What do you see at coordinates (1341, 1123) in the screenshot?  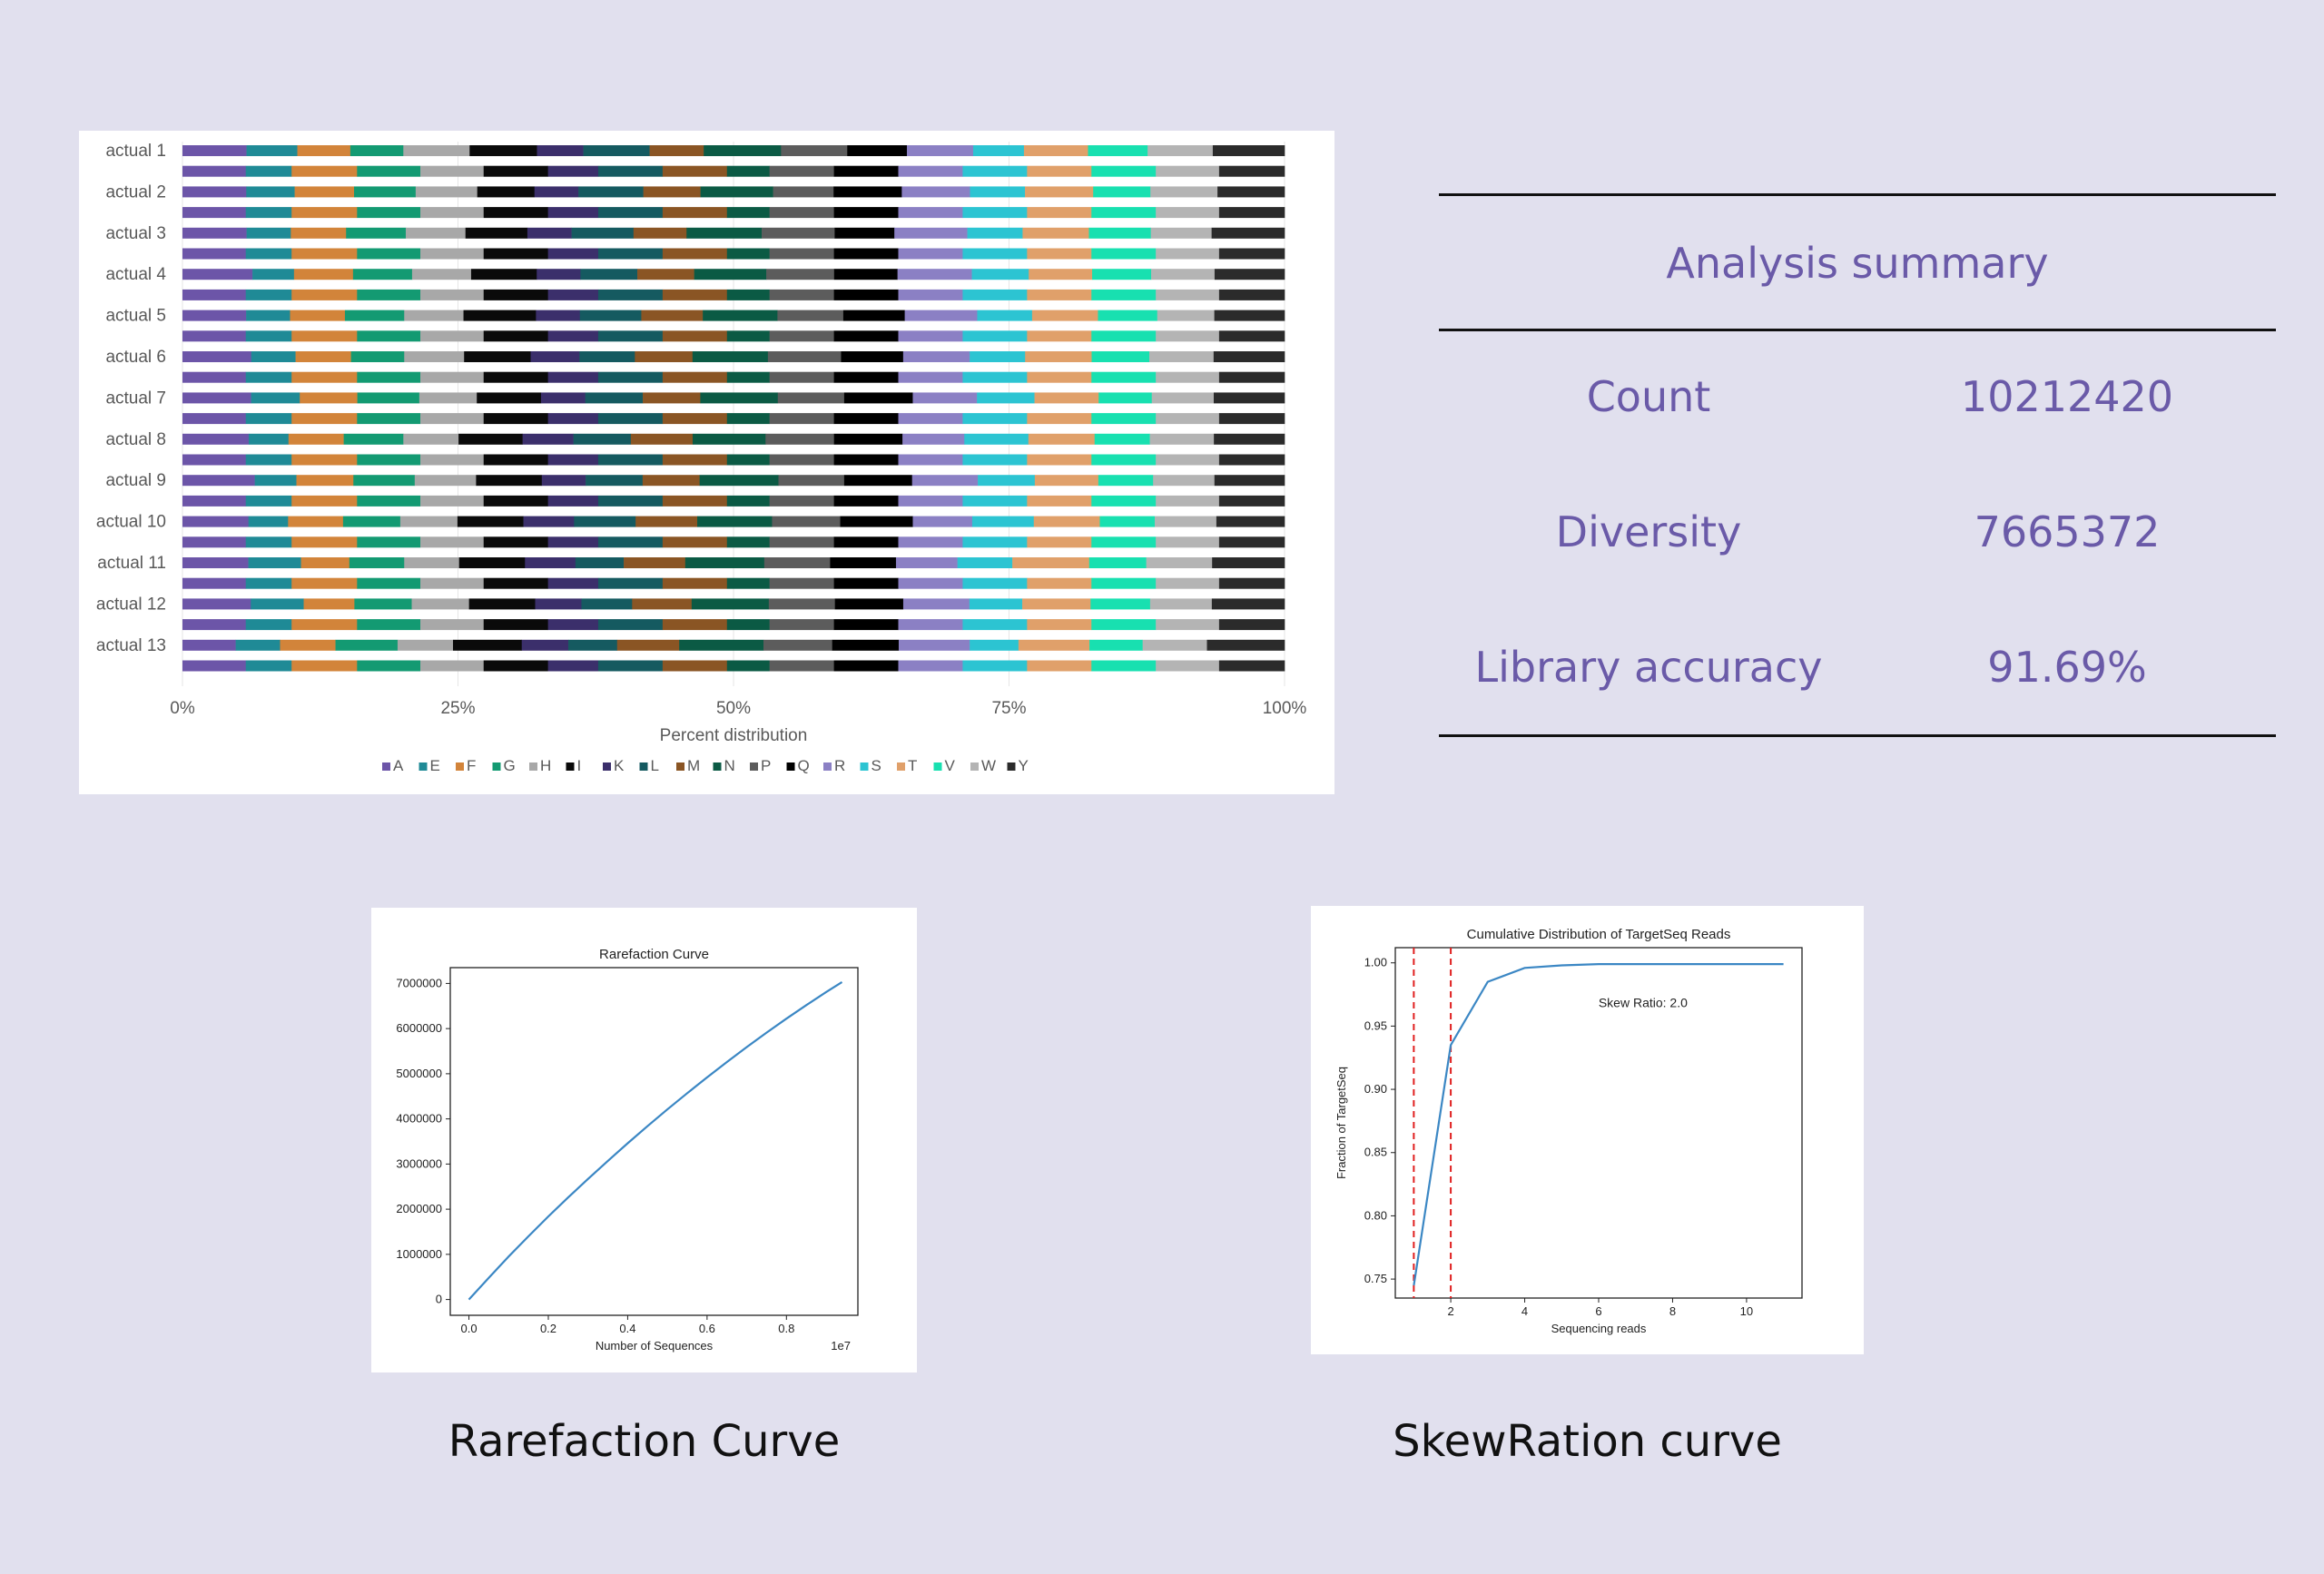 I see `y-axis-label: Fraction of TargetSeq` at bounding box center [1341, 1123].